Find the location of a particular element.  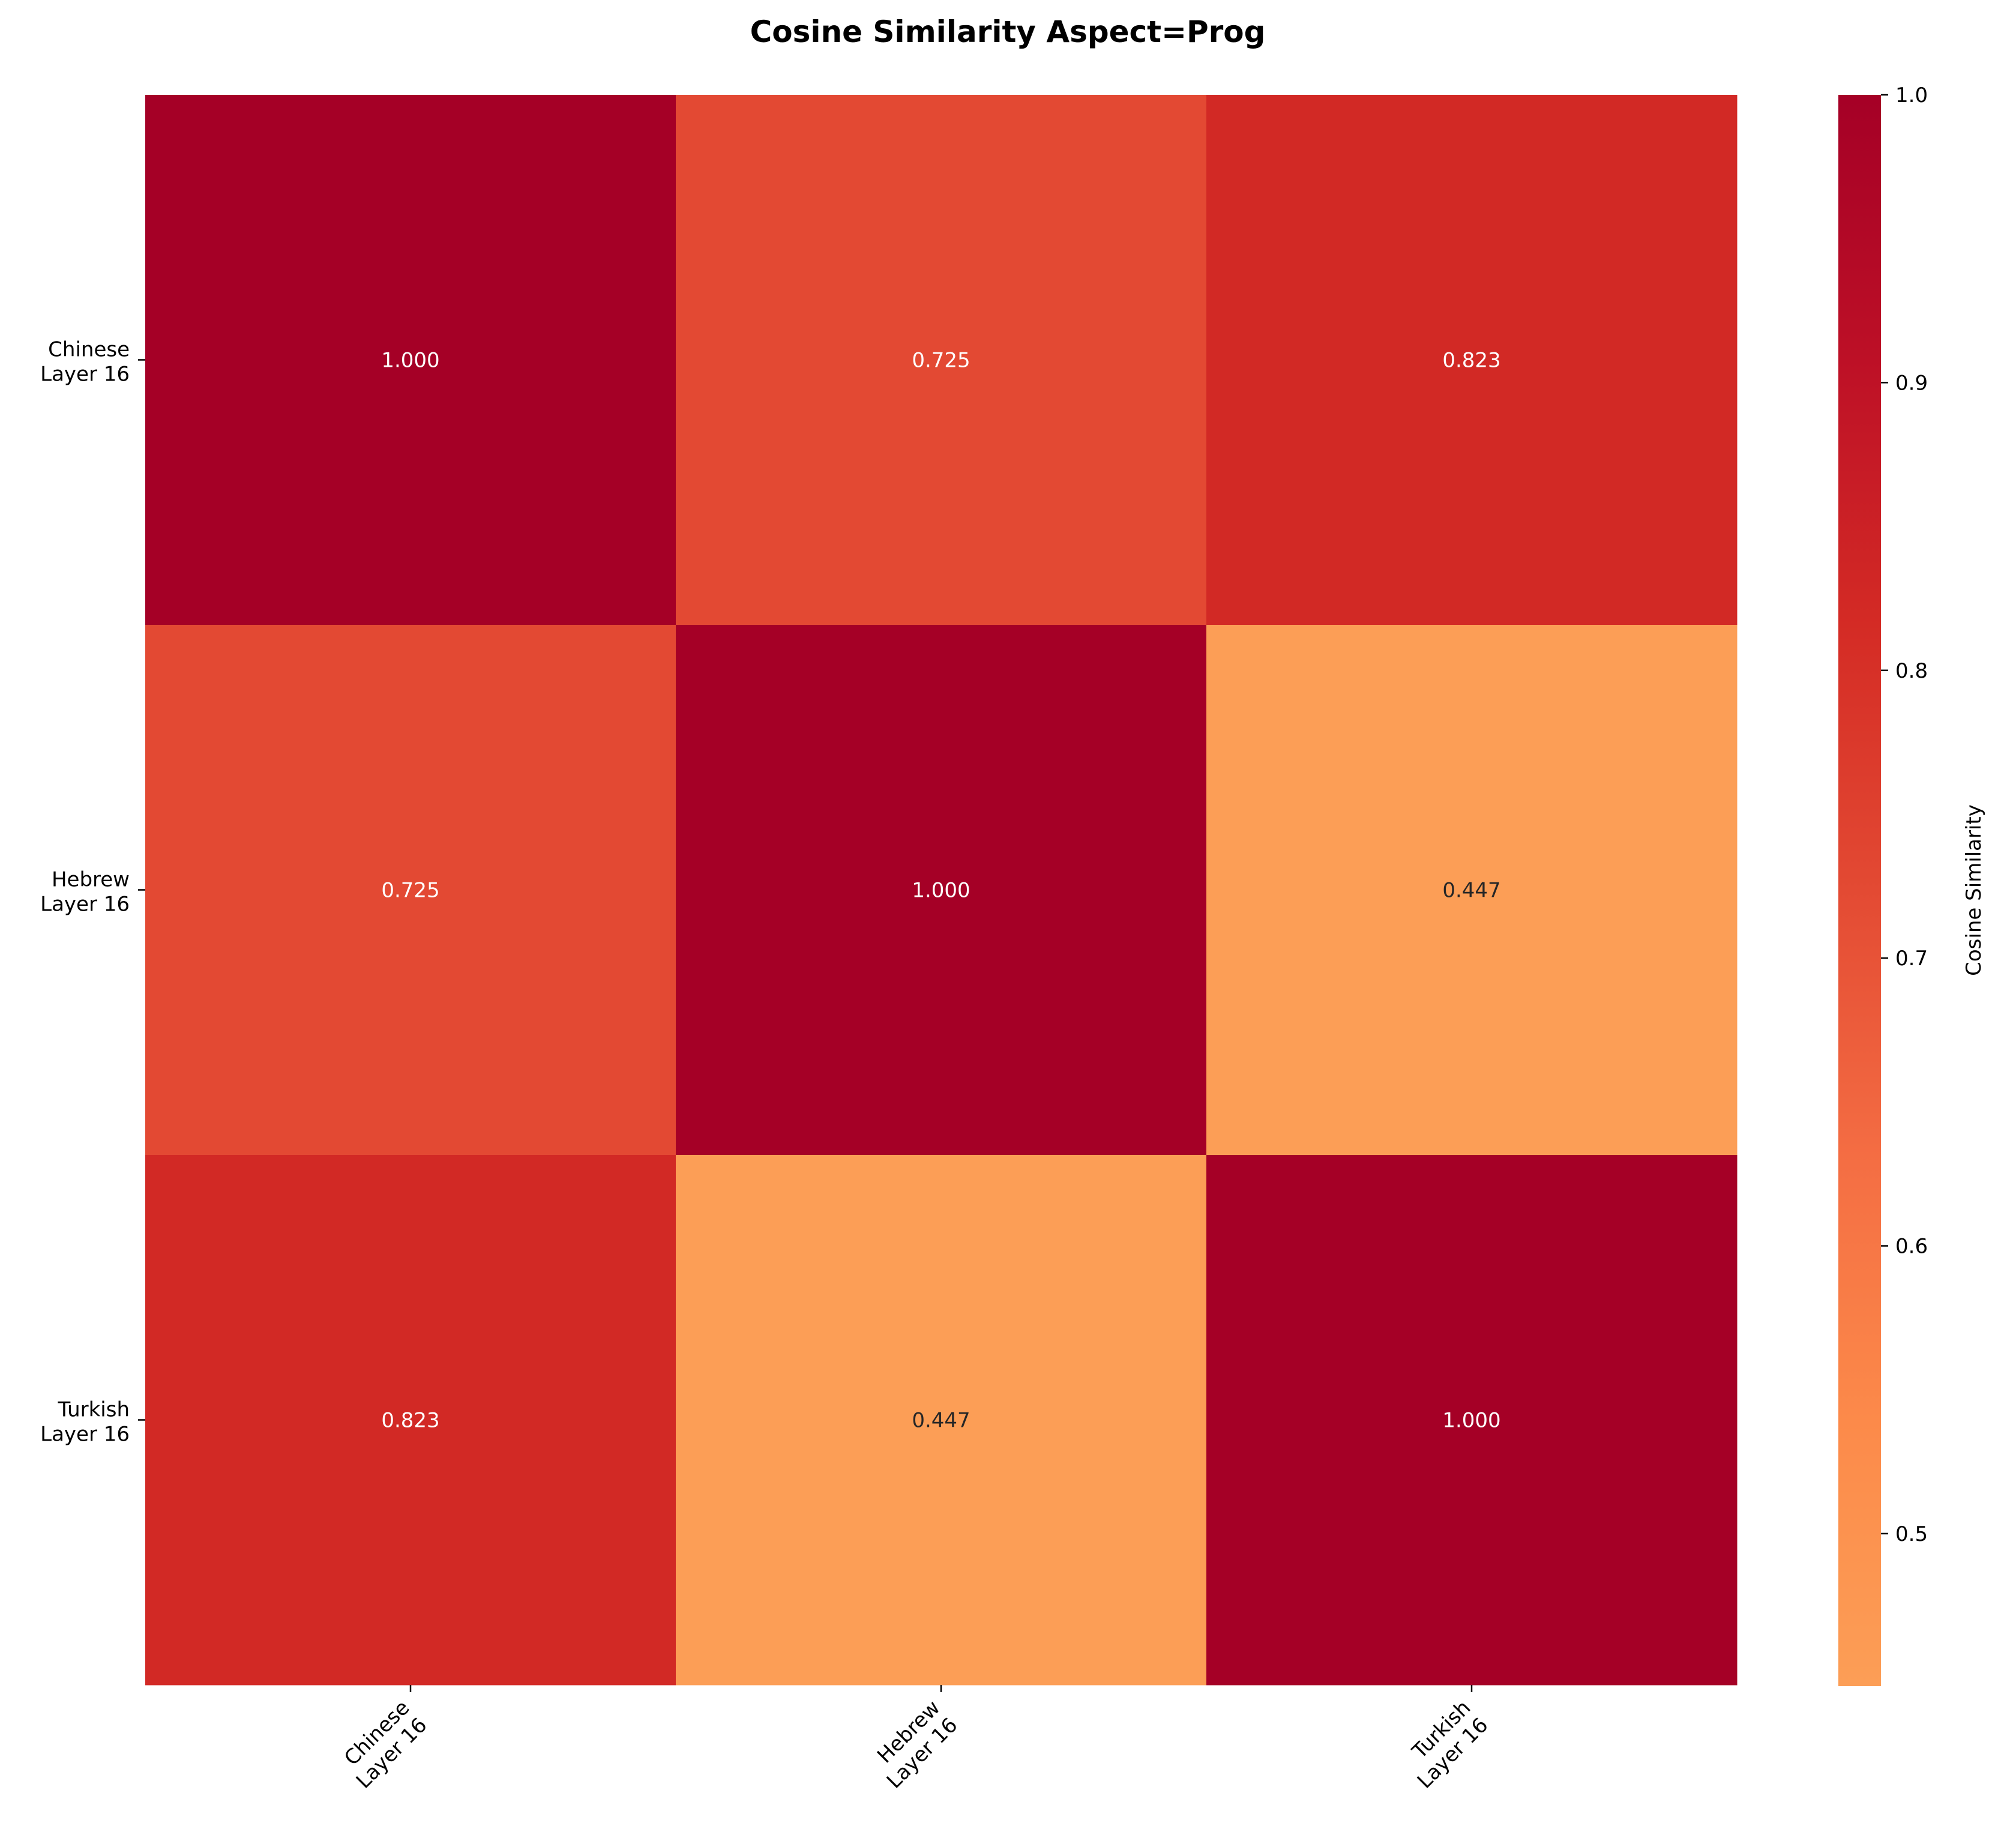

y-tick-label: Hebrew Layer 16 is located at coordinates (85, 893).